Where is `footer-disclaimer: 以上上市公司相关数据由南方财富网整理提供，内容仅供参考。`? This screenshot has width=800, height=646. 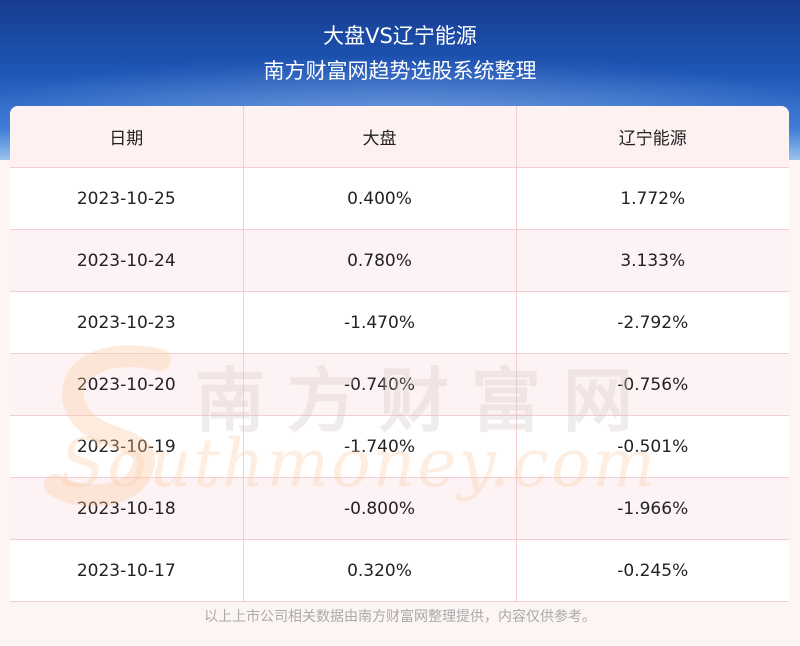 footer-disclaimer: 以上上市公司相关数据由南方财富网整理提供，内容仅供参考。 is located at coordinates (400, 617).